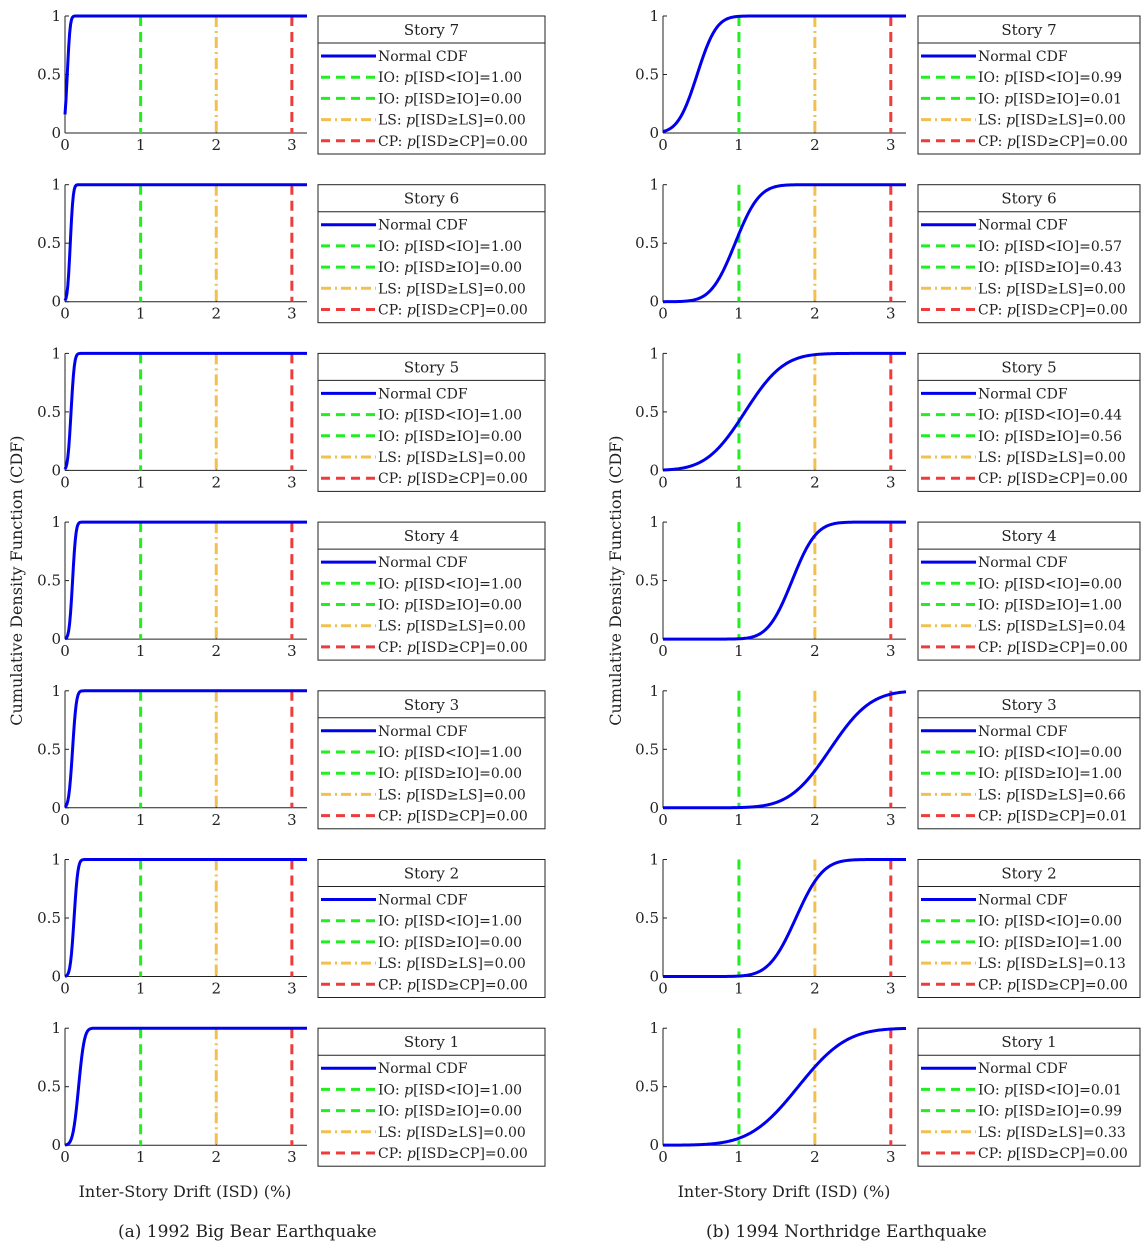  What do you see at coordinates (1070, 627) in the screenshot?
I see `legend-text-part: [ISD≥LS]=0.04` at bounding box center [1070, 627].